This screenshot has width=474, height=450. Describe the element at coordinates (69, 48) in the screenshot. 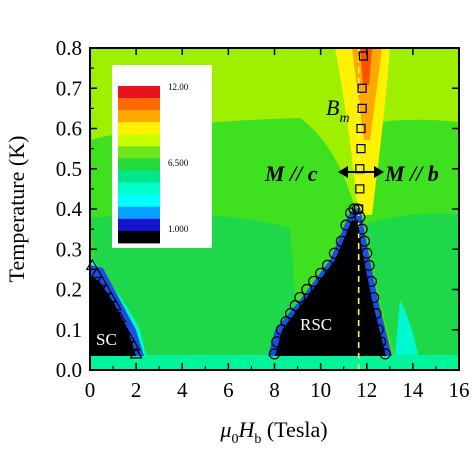

I see `y-tick-label: 0.8` at that location.